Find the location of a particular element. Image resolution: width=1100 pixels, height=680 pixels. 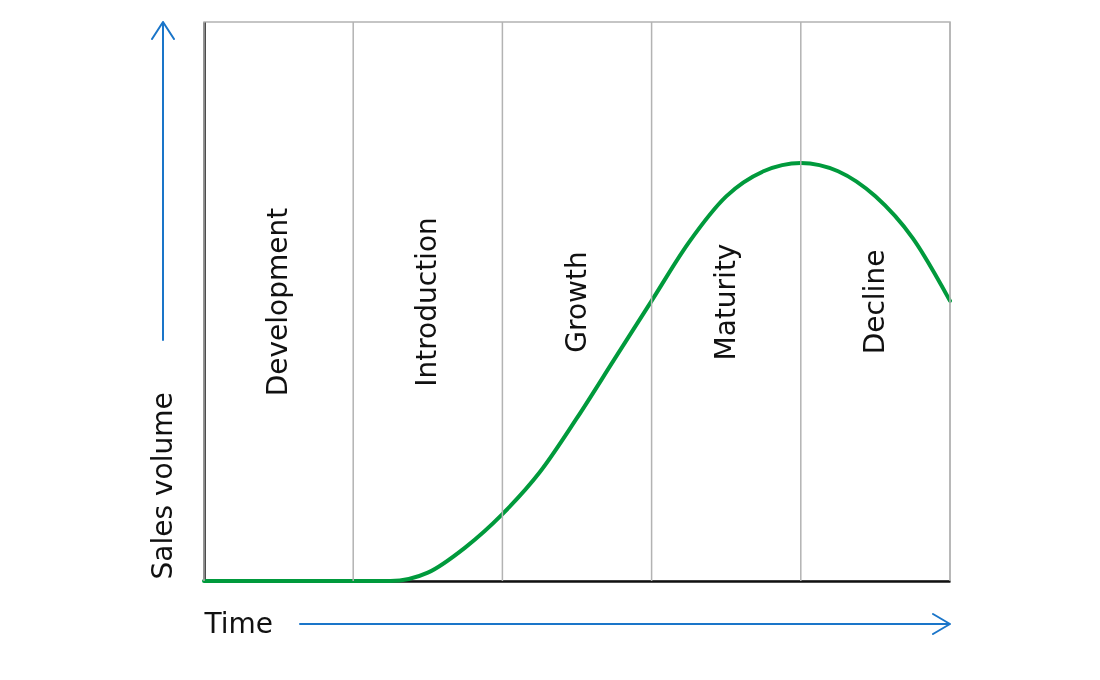

x-axis-title: Time is located at coordinates (238, 623).